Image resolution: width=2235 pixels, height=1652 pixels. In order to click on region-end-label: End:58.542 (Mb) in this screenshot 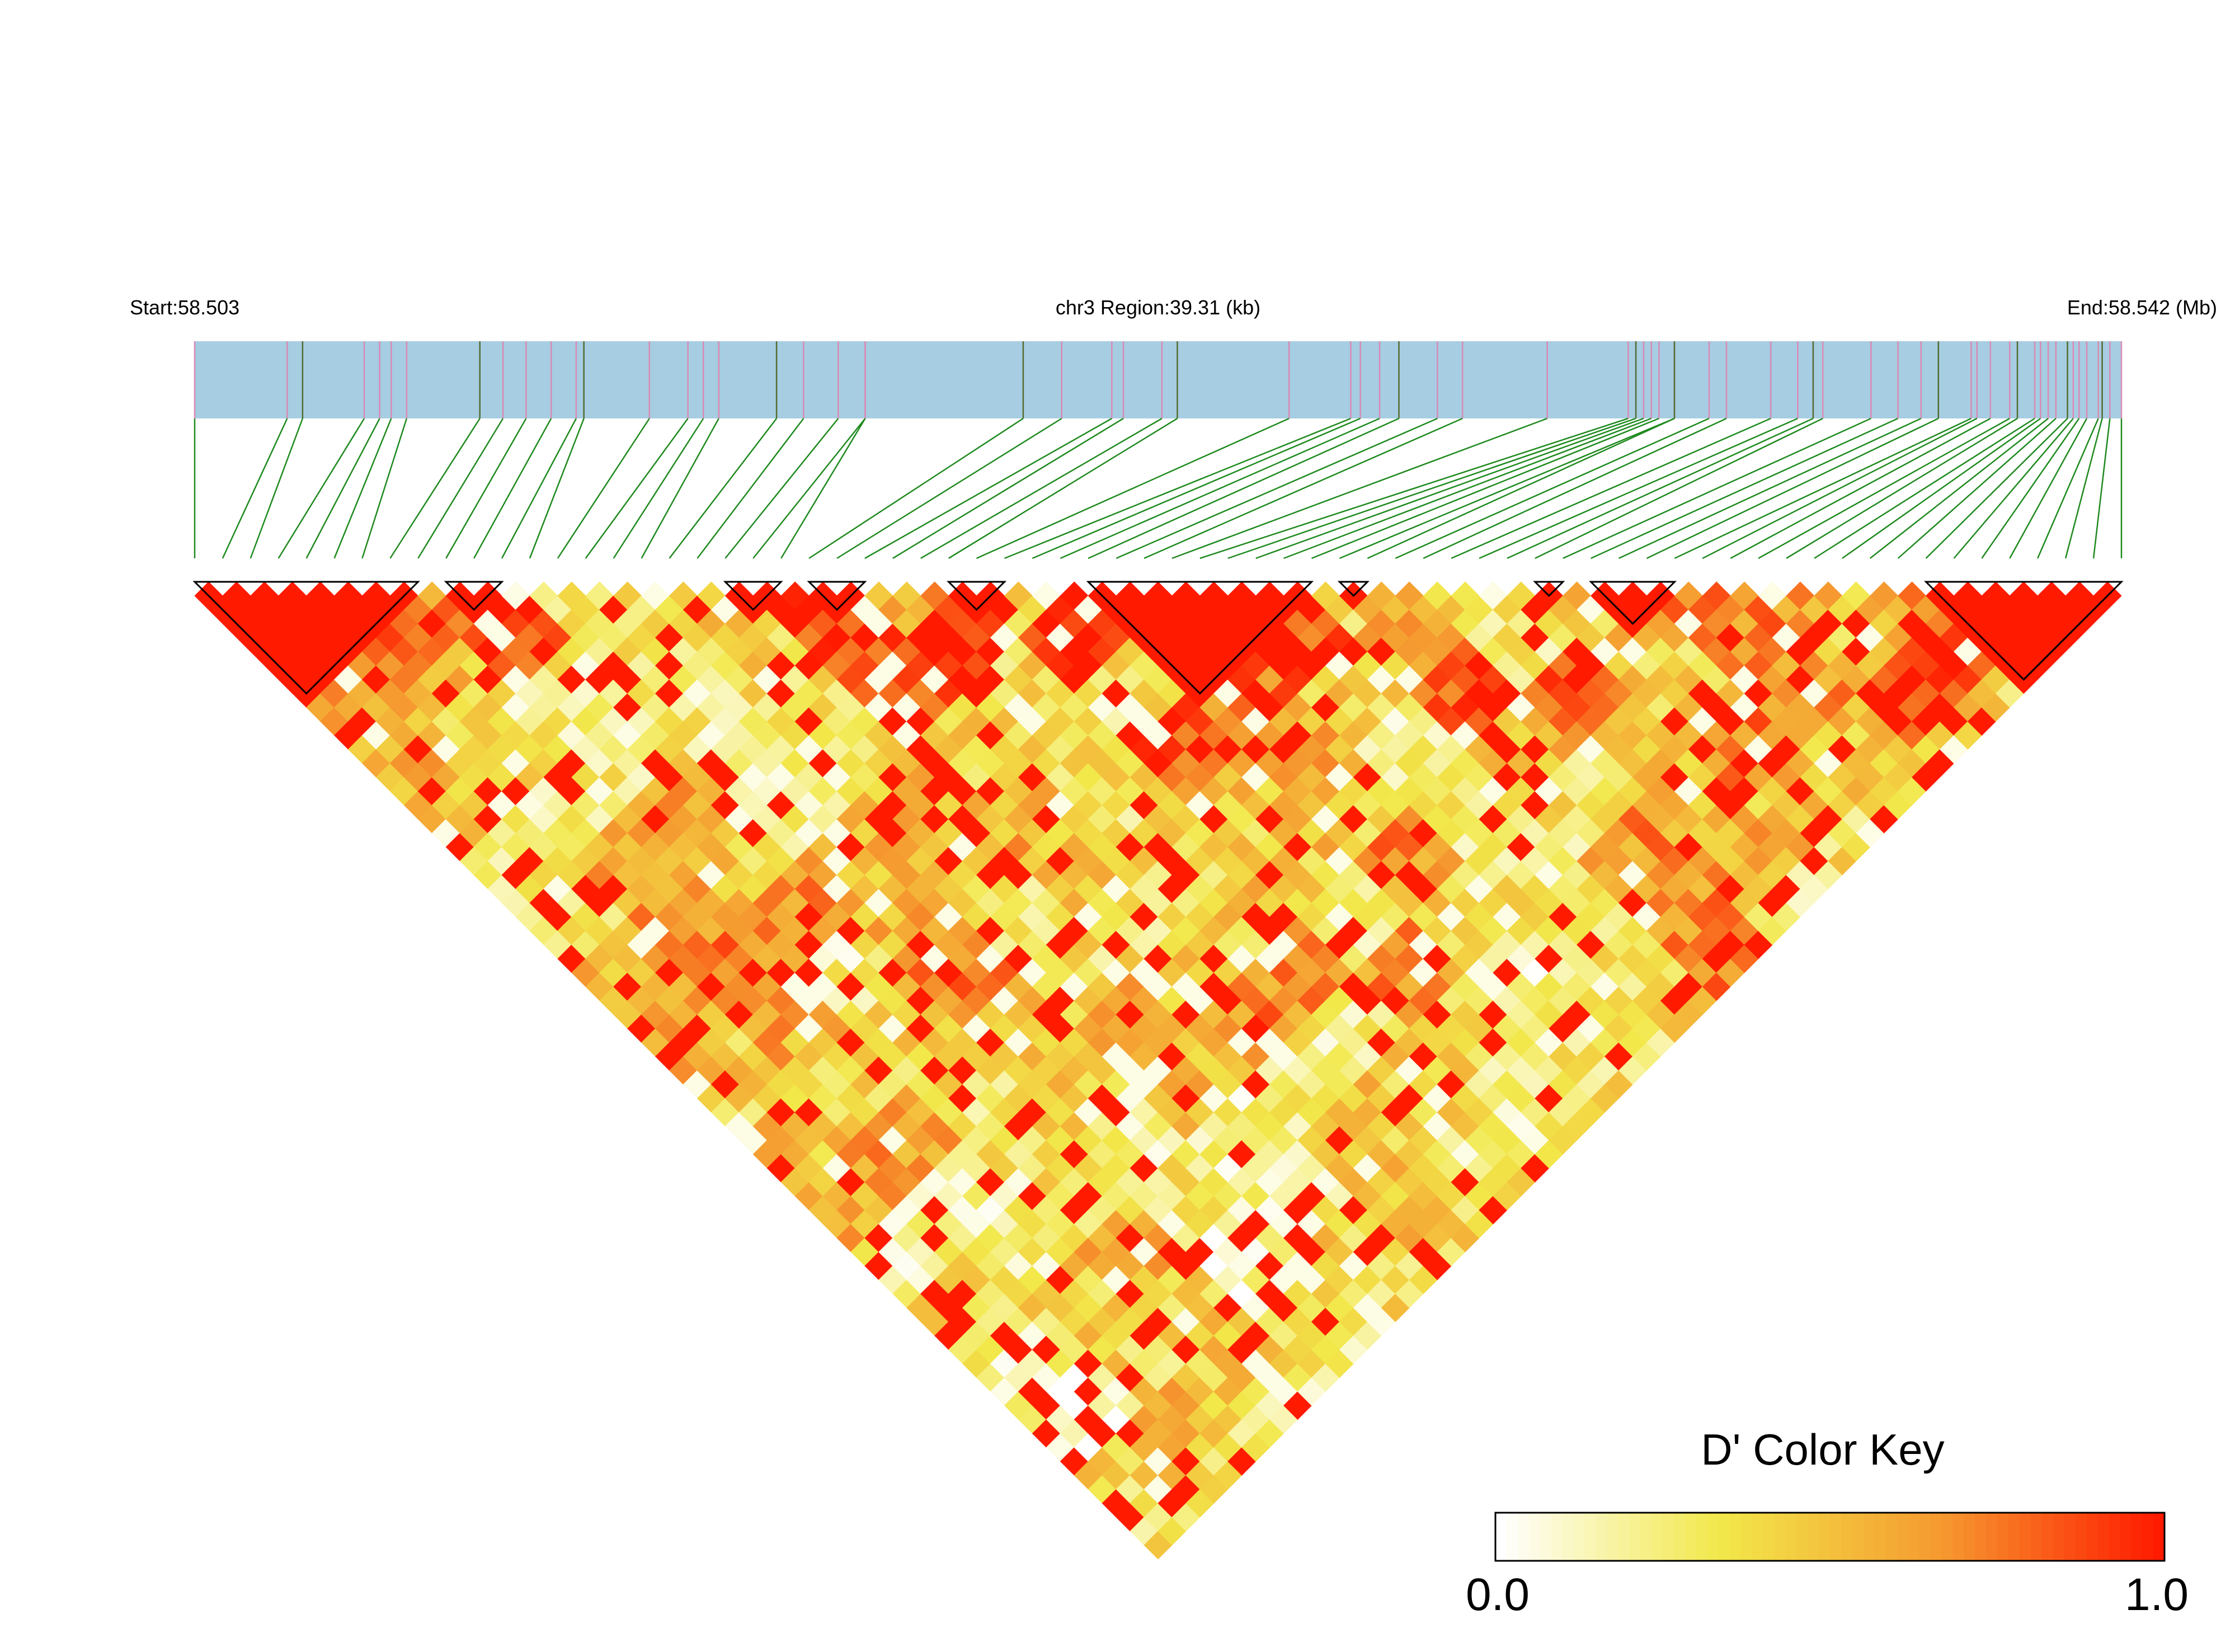, I will do `click(2142, 308)`.